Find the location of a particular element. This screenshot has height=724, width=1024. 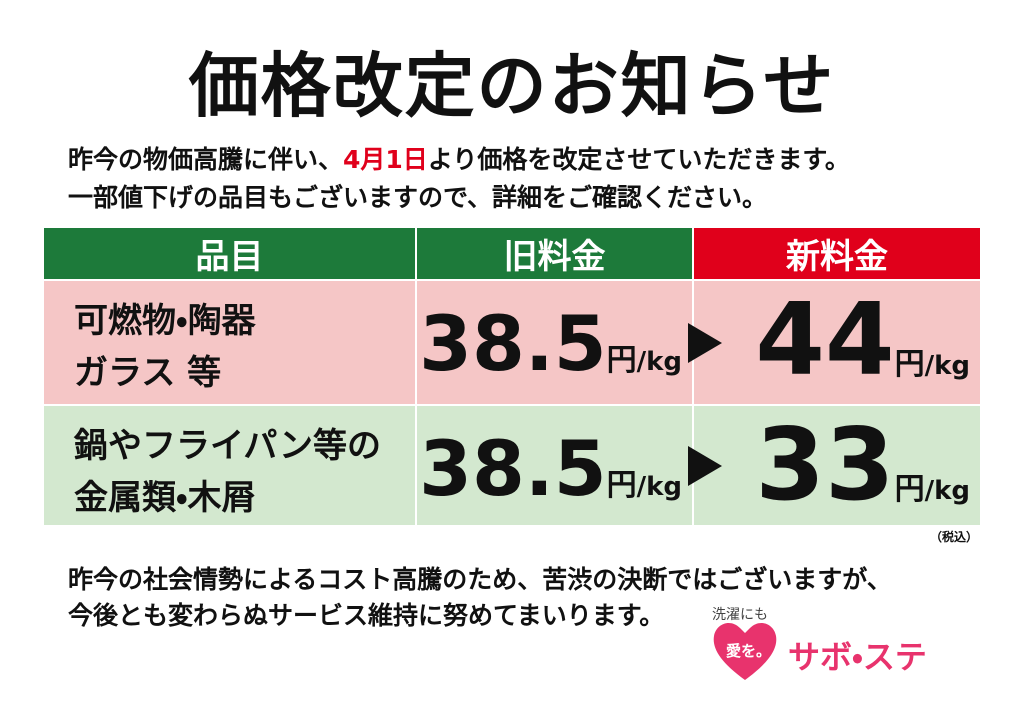

price-value: 33 is located at coordinates (825, 464).